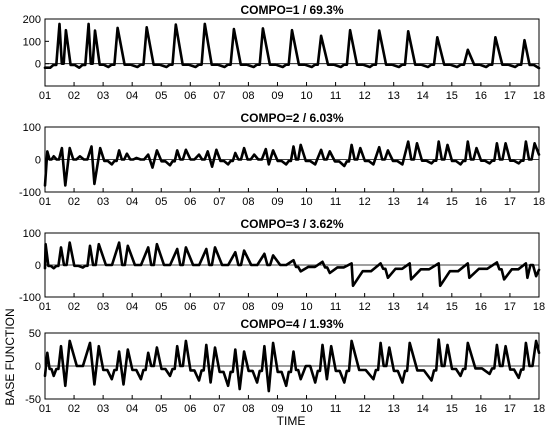 This screenshot has height=431, width=550. Describe the element at coordinates (291, 118) in the screenshot. I see `chart-title: COMPO=2 / 6.03%` at that location.